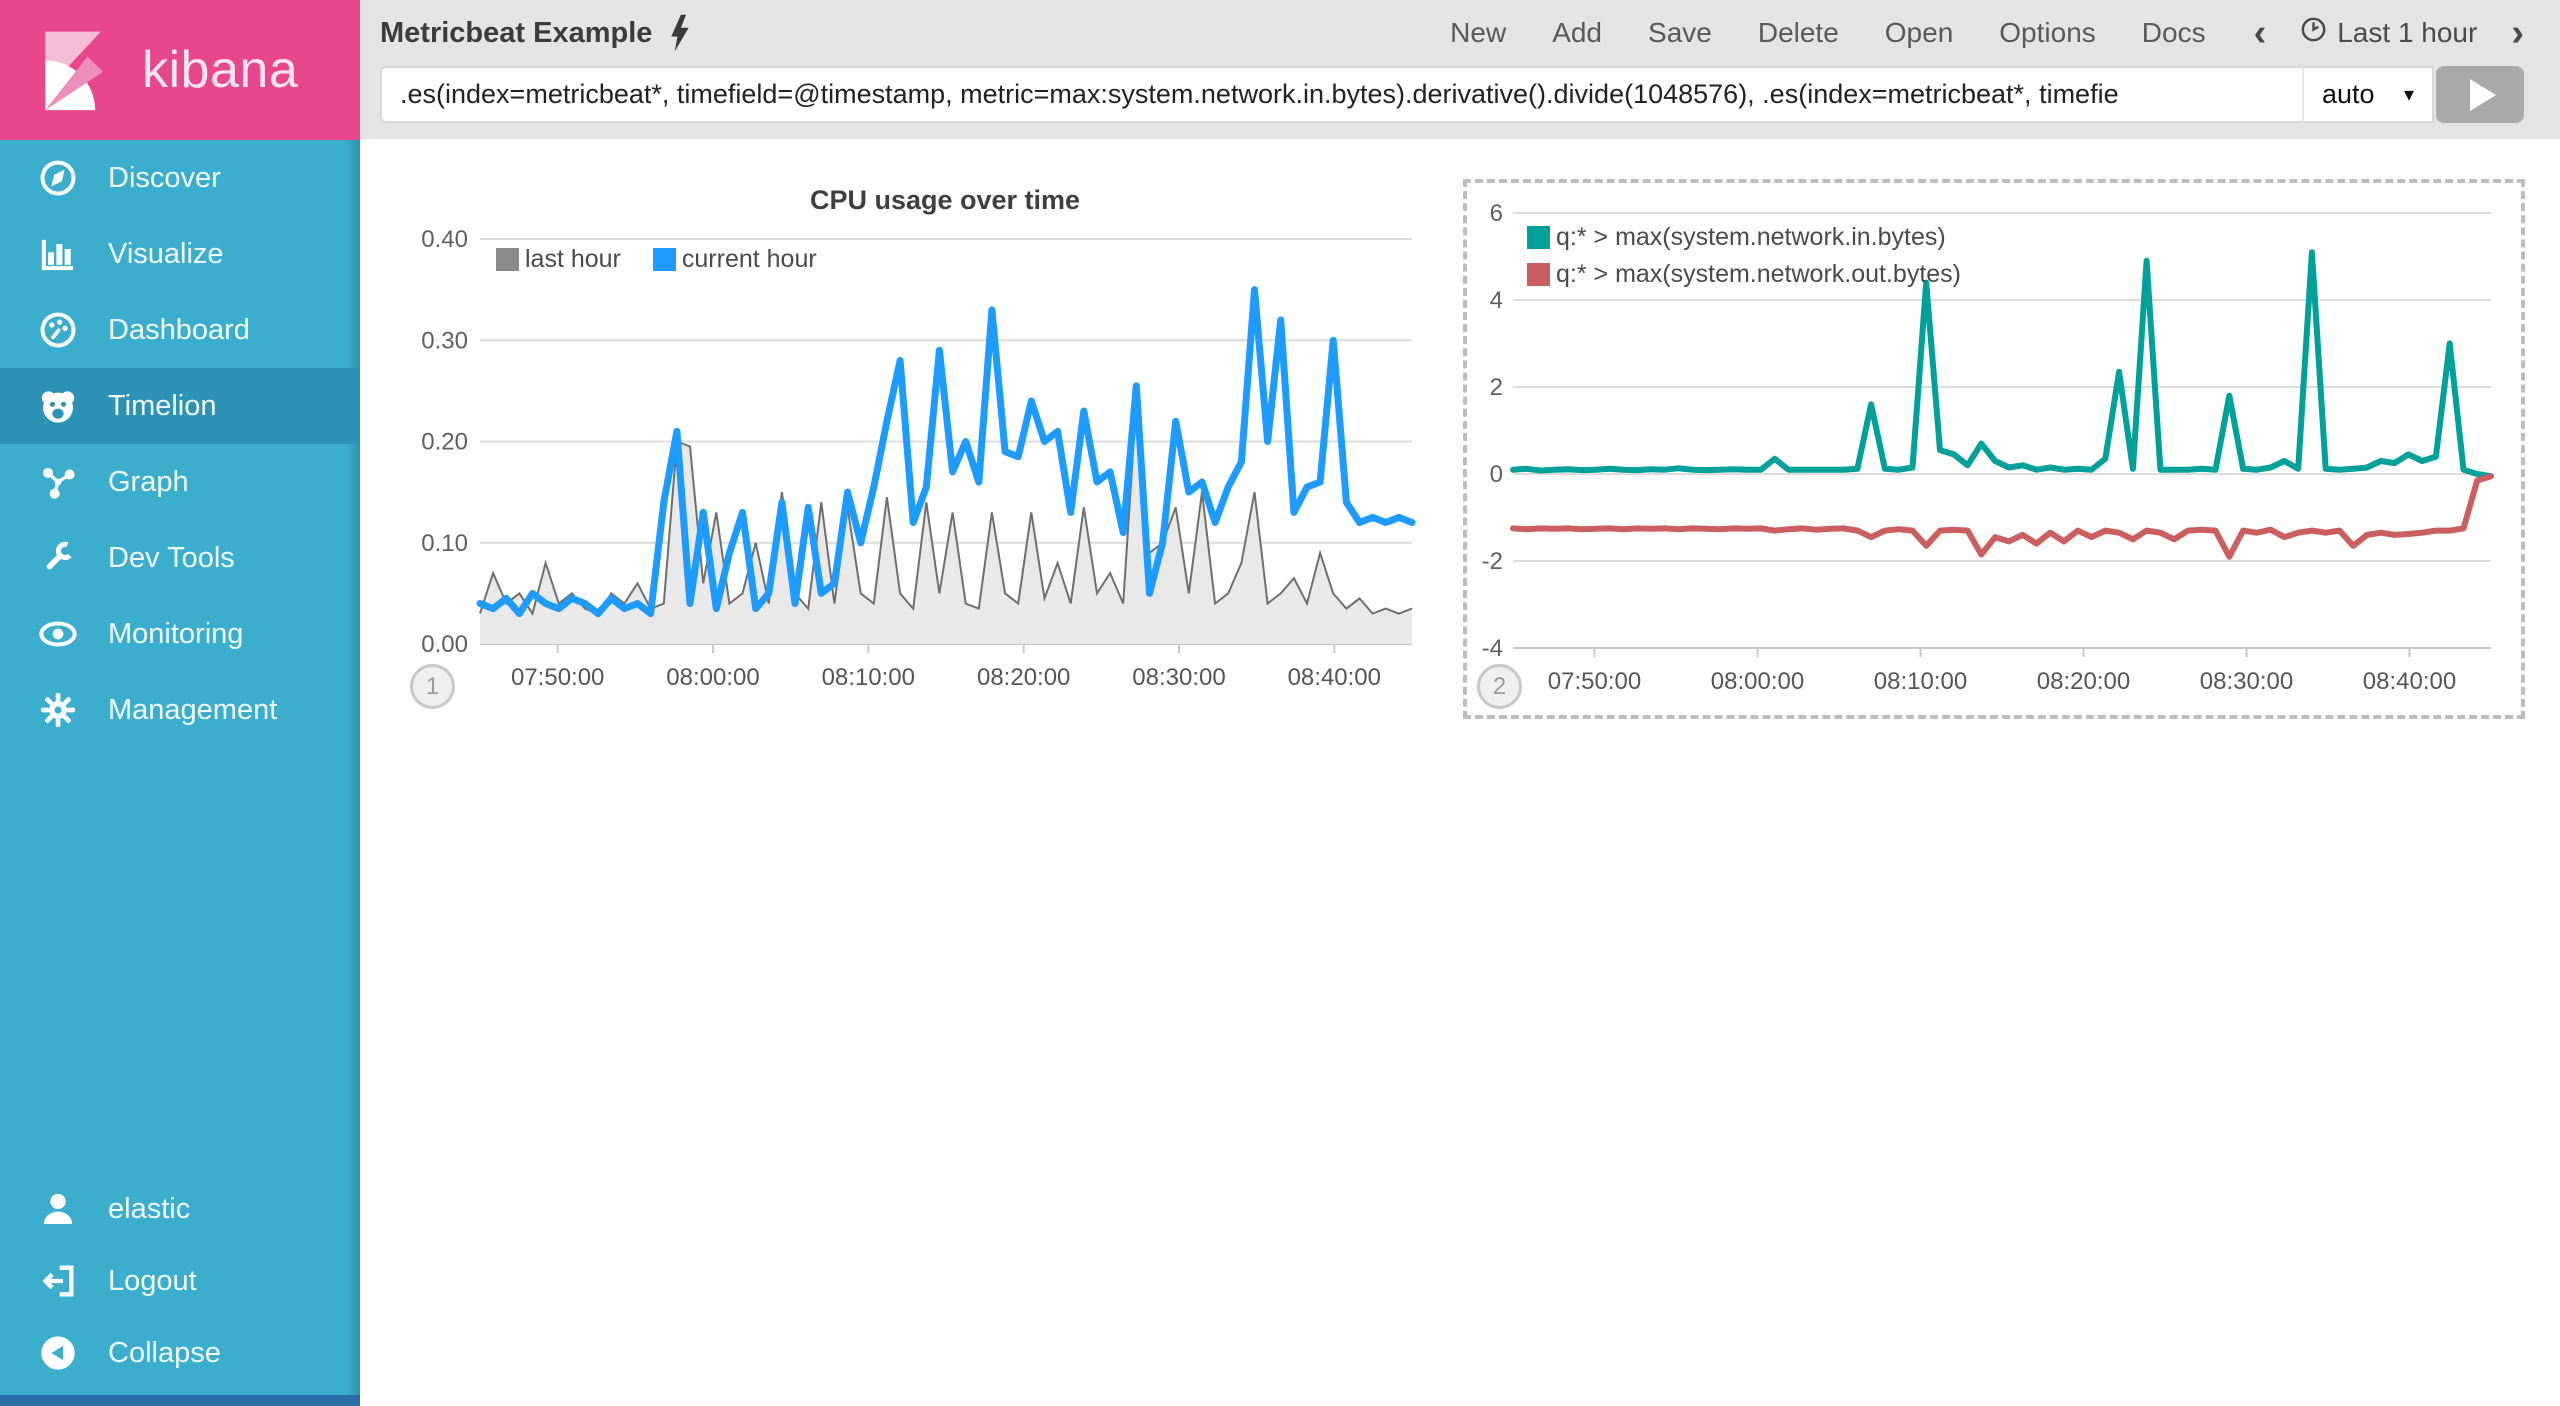 The height and width of the screenshot is (1406, 2560). I want to click on legend-swatch-red, so click(1538, 274).